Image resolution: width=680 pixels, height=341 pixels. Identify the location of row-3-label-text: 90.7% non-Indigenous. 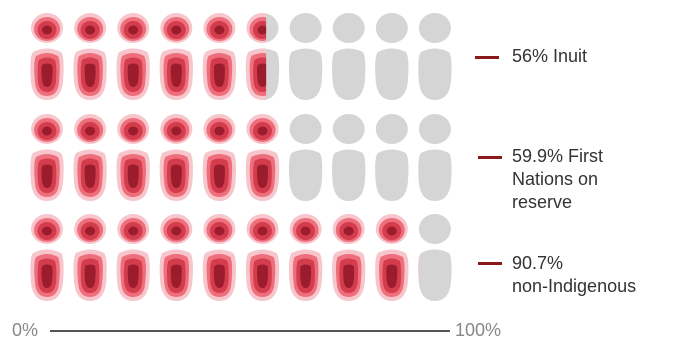
(574, 274).